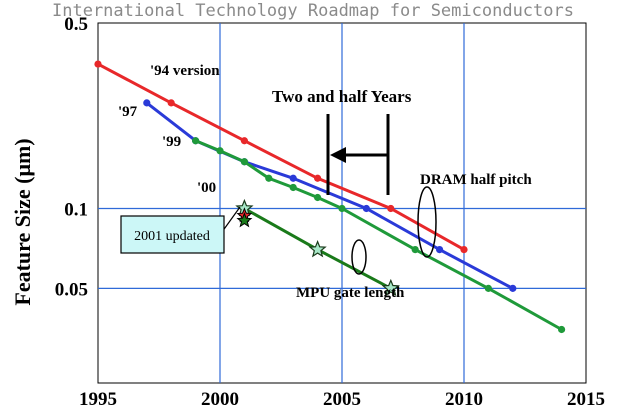 The image size is (627, 417). What do you see at coordinates (350, 293) in the screenshot?
I see `label-mpu-gate-length: MPU gate length` at bounding box center [350, 293].